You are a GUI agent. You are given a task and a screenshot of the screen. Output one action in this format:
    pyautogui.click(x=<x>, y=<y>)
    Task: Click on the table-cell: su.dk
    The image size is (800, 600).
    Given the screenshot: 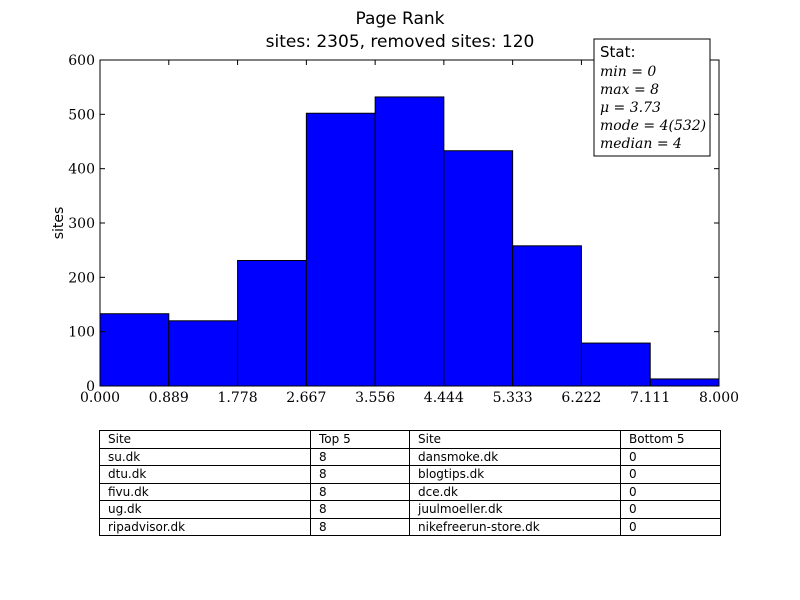 What is the action you would take?
    pyautogui.click(x=205, y=456)
    